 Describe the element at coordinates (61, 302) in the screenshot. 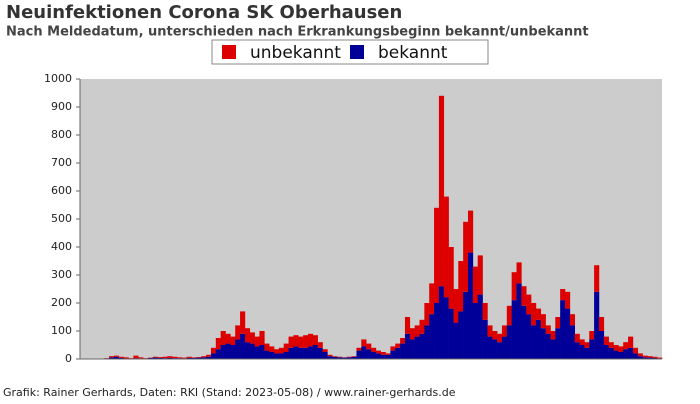

I see `y-tick-label: 200` at that location.